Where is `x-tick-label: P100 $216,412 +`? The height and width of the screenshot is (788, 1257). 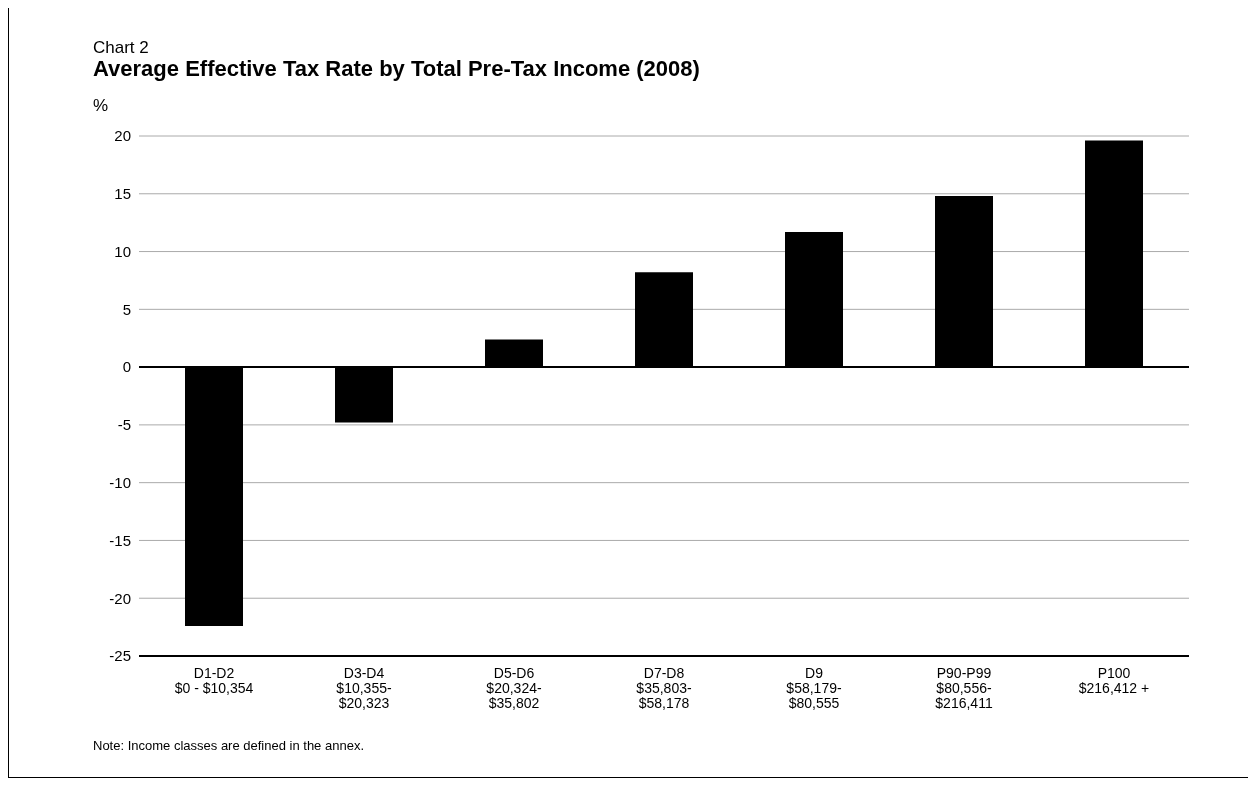
x-tick-label: P100 $216,412 + is located at coordinates (1114, 680).